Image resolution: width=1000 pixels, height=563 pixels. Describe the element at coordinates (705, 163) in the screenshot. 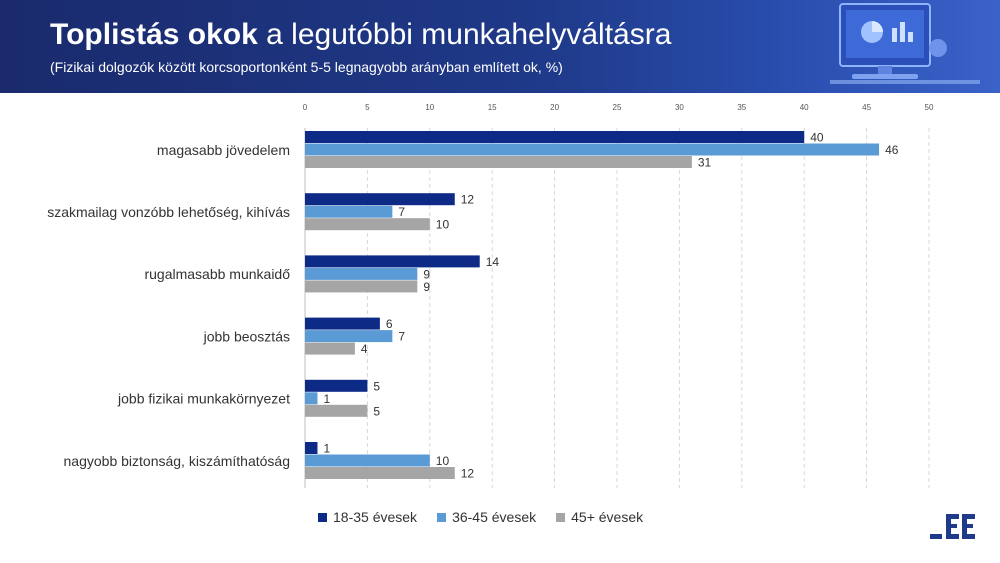

I see `data-label: 31` at that location.